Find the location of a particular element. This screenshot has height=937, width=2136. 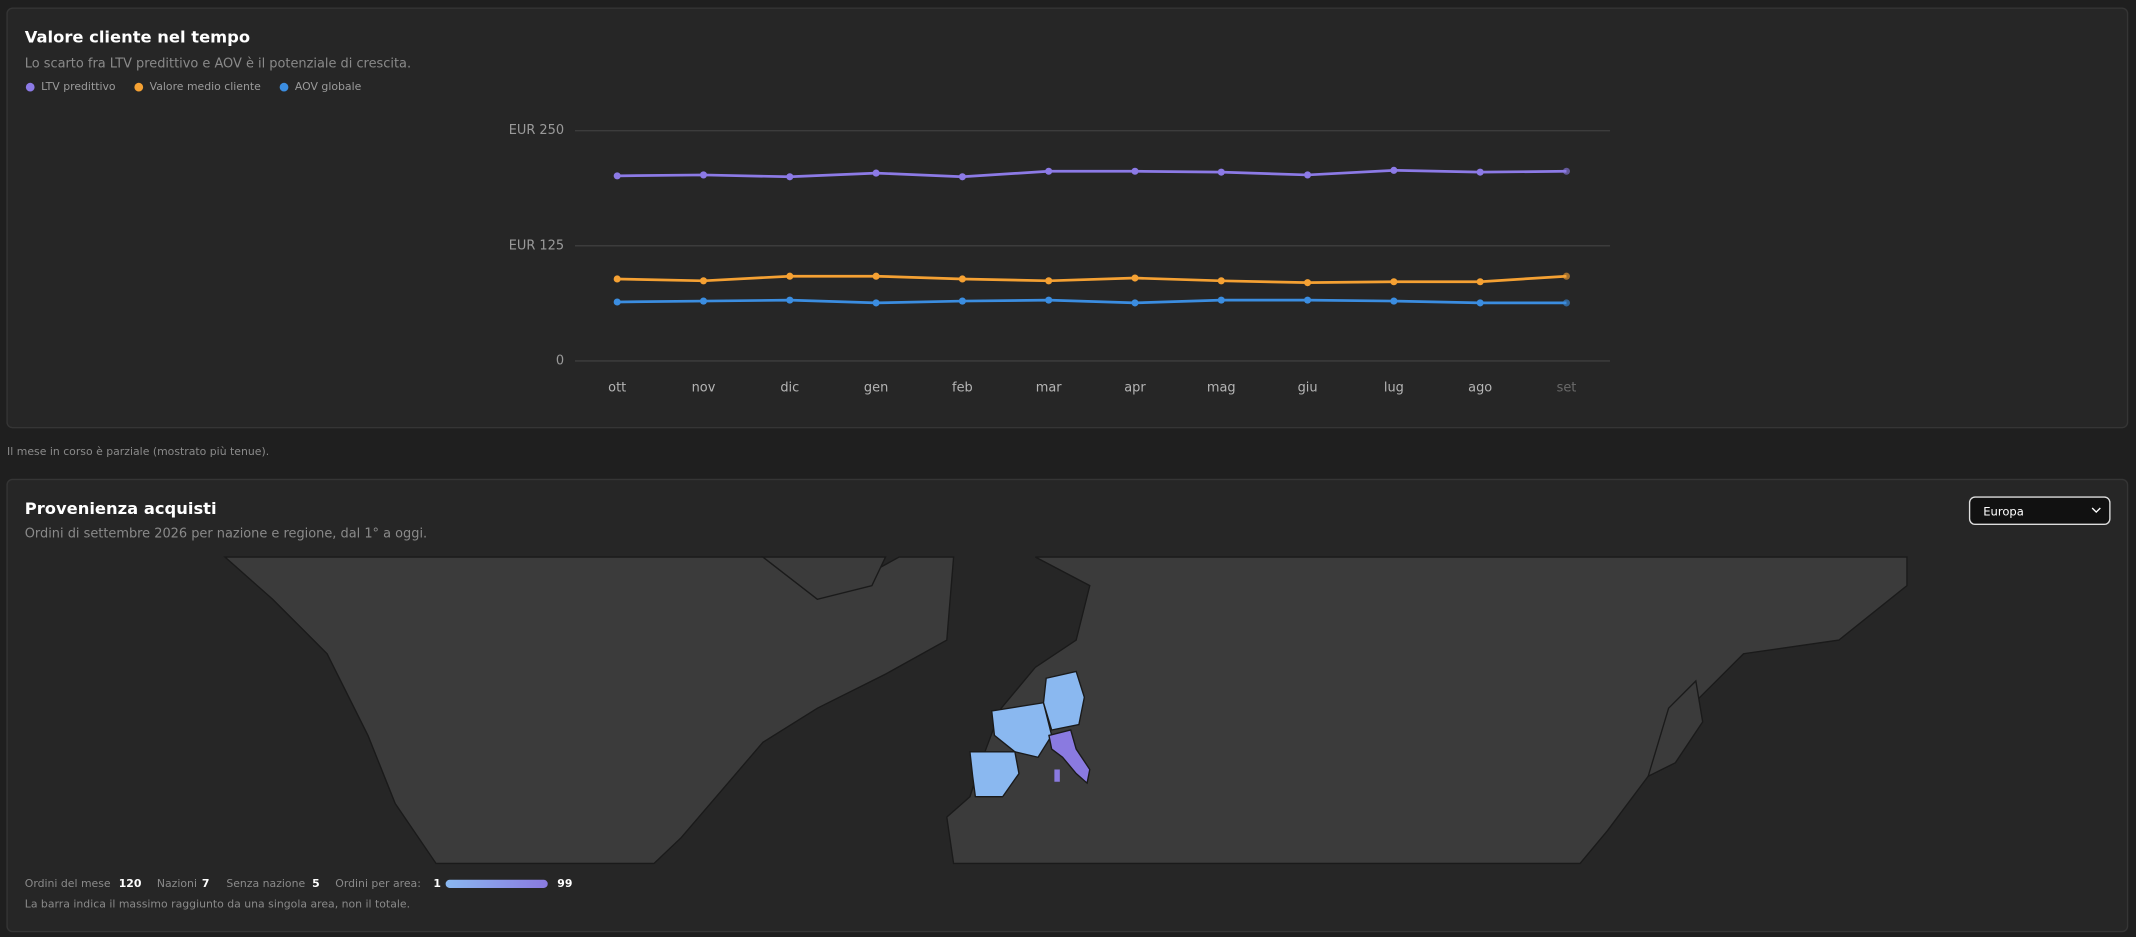

region-select: Europa is located at coordinates (2039, 511).